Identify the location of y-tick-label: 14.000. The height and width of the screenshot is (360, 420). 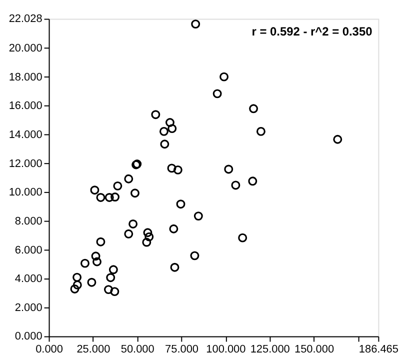
(25, 134).